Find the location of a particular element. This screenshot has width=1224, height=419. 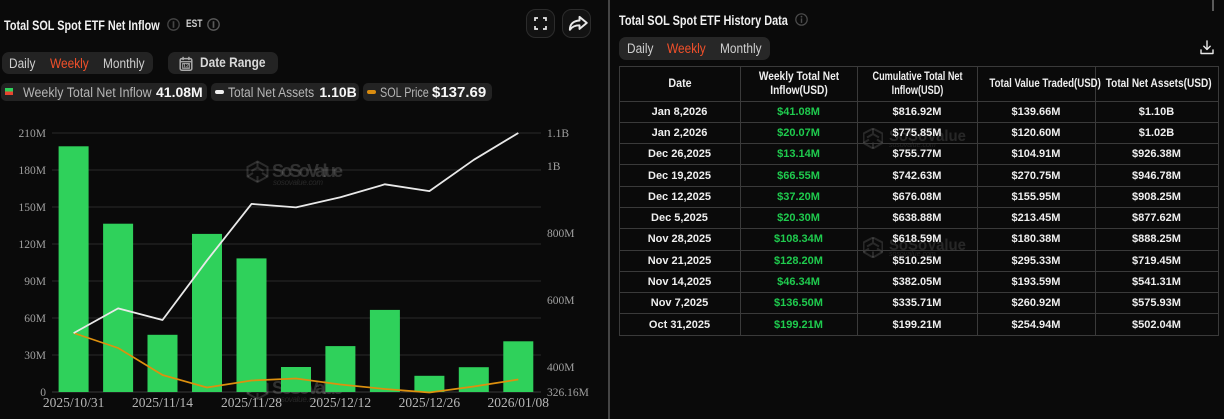

svg-text: 400M is located at coordinates (560, 368).